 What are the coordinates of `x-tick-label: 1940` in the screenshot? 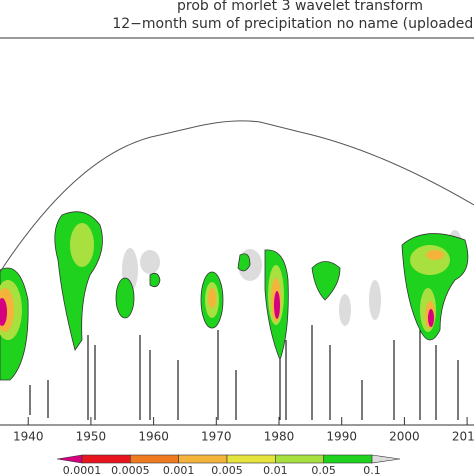 It's located at (28, 437).